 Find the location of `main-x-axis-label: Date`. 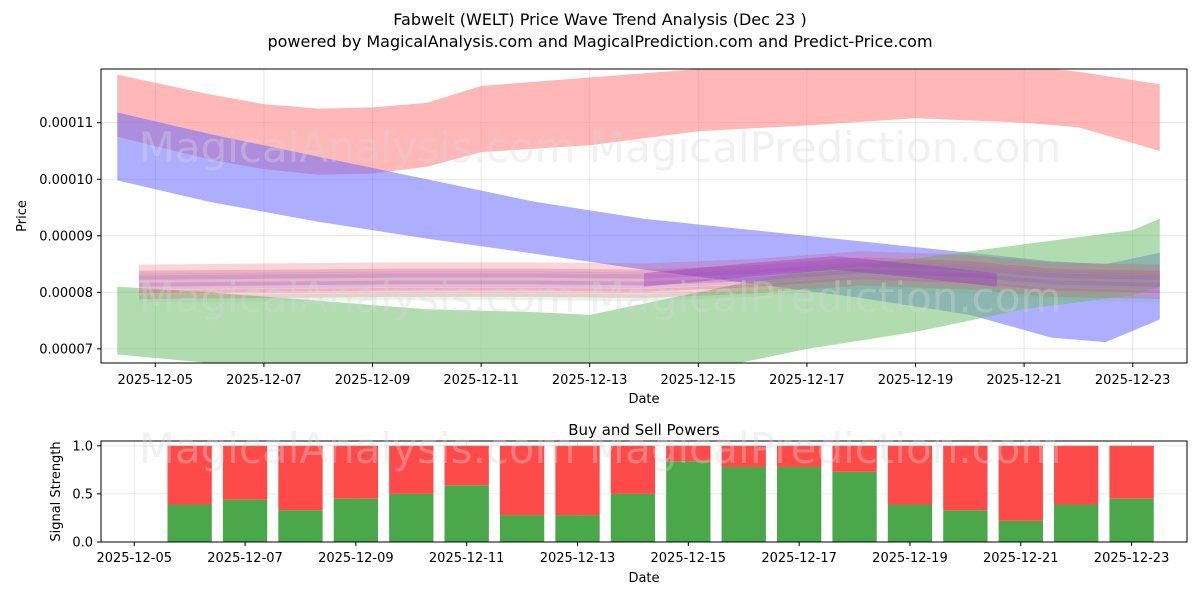

main-x-axis-label: Date is located at coordinates (643, 399).